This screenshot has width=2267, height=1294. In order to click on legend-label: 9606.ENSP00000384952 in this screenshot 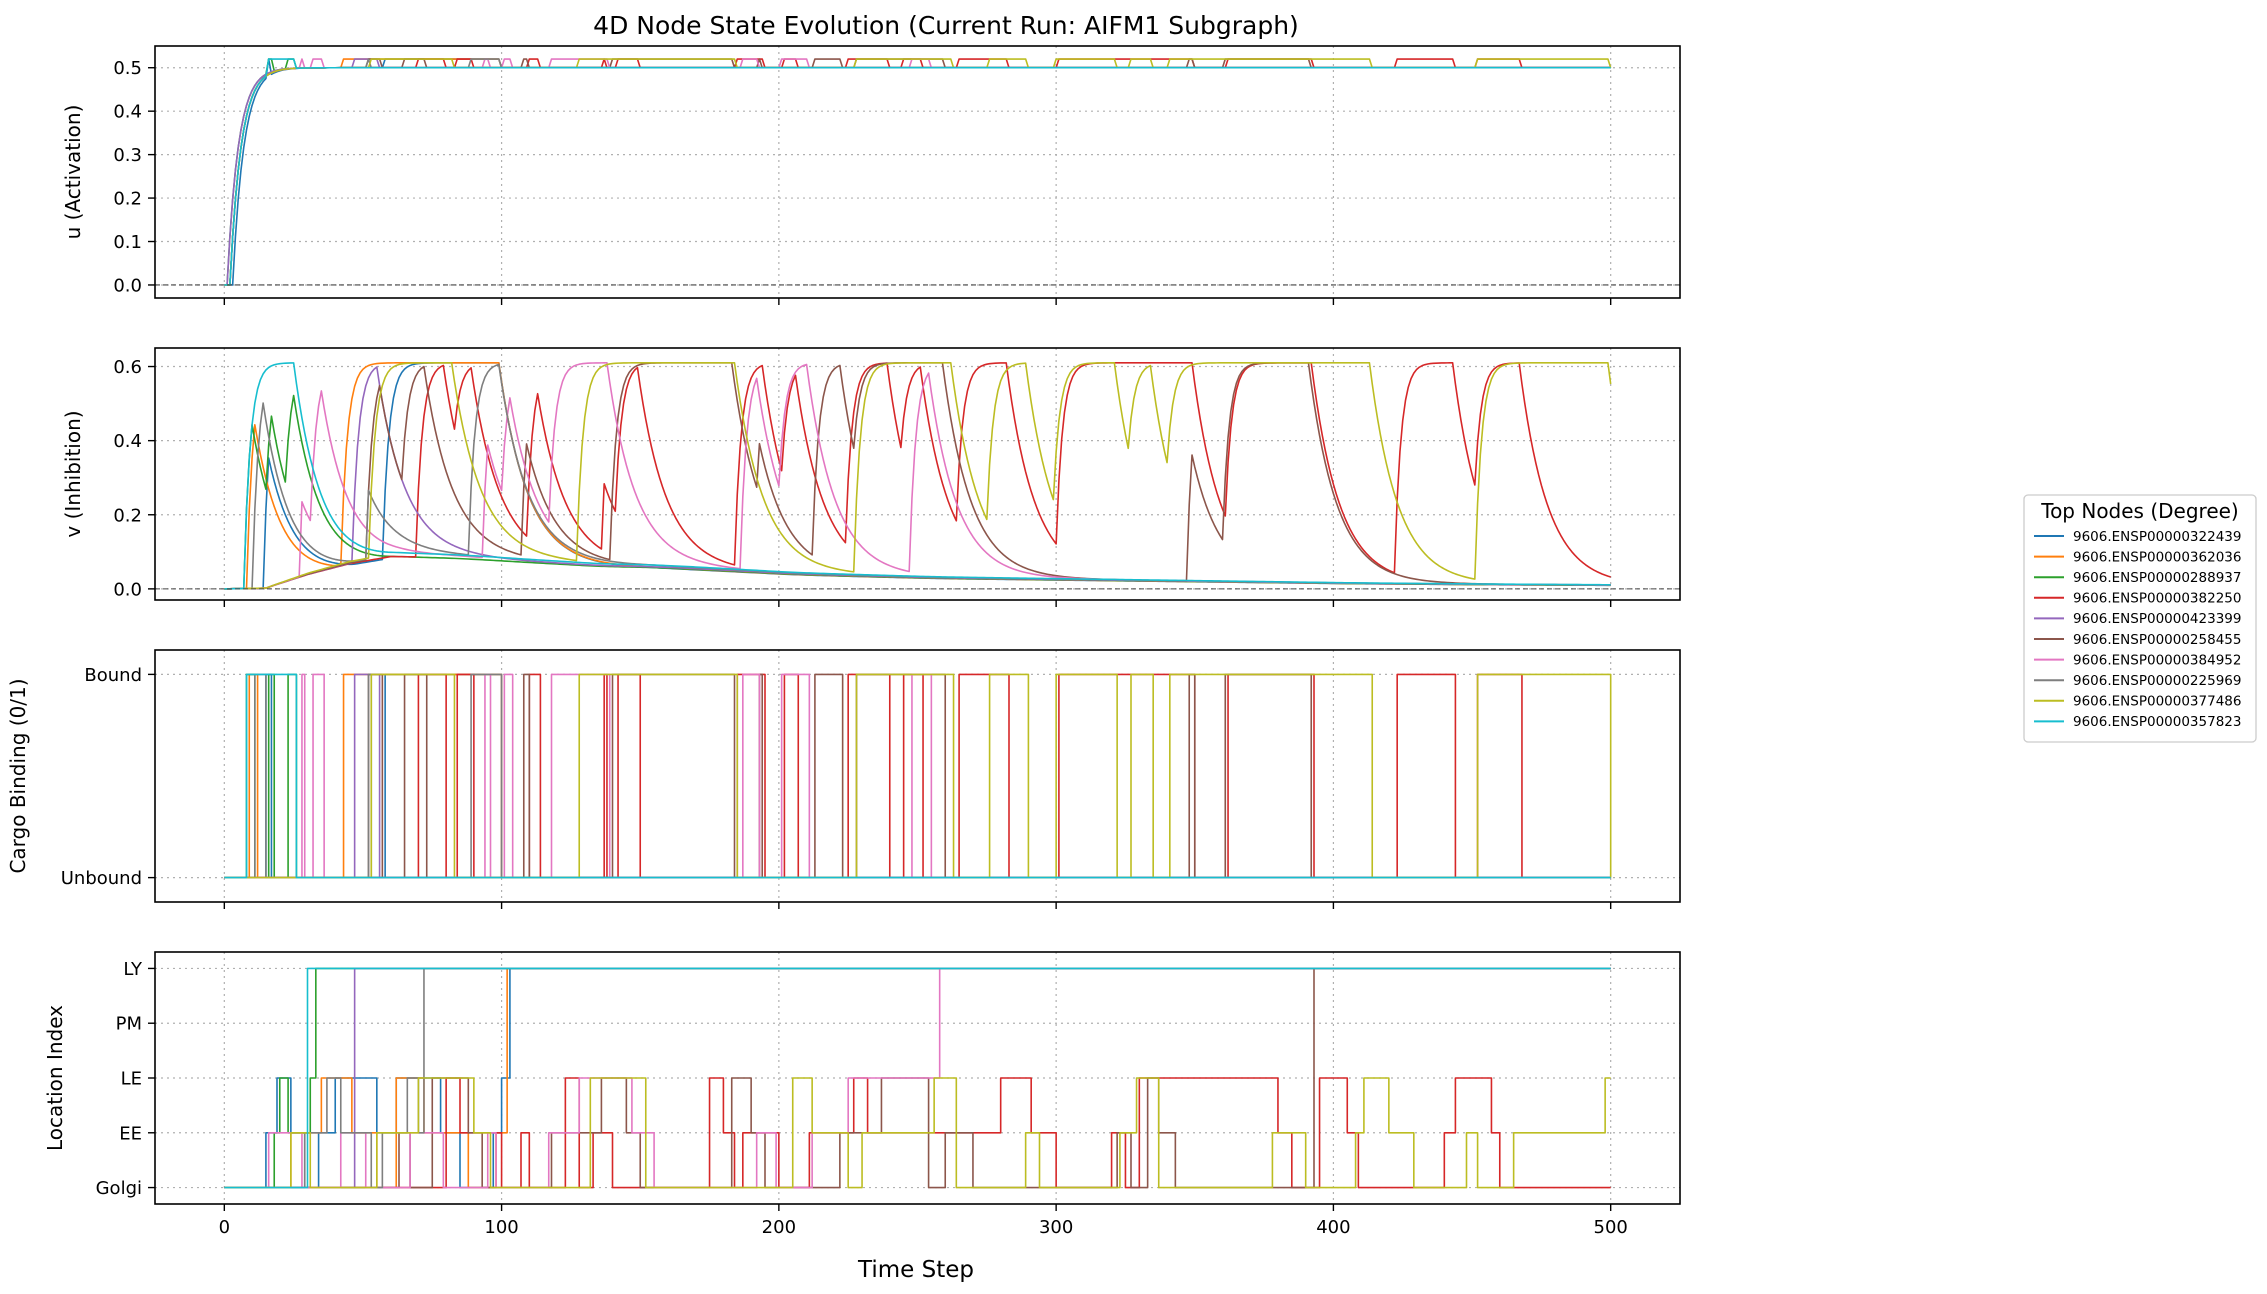, I will do `click(2157, 660)`.